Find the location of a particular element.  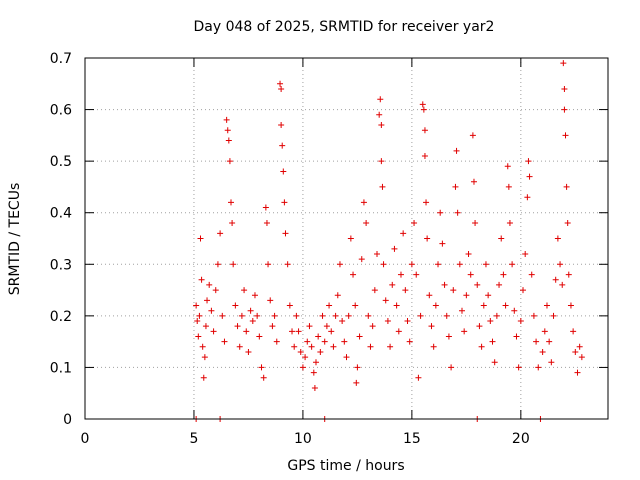

y-tick-label: 0.7 is located at coordinates (61, 59).